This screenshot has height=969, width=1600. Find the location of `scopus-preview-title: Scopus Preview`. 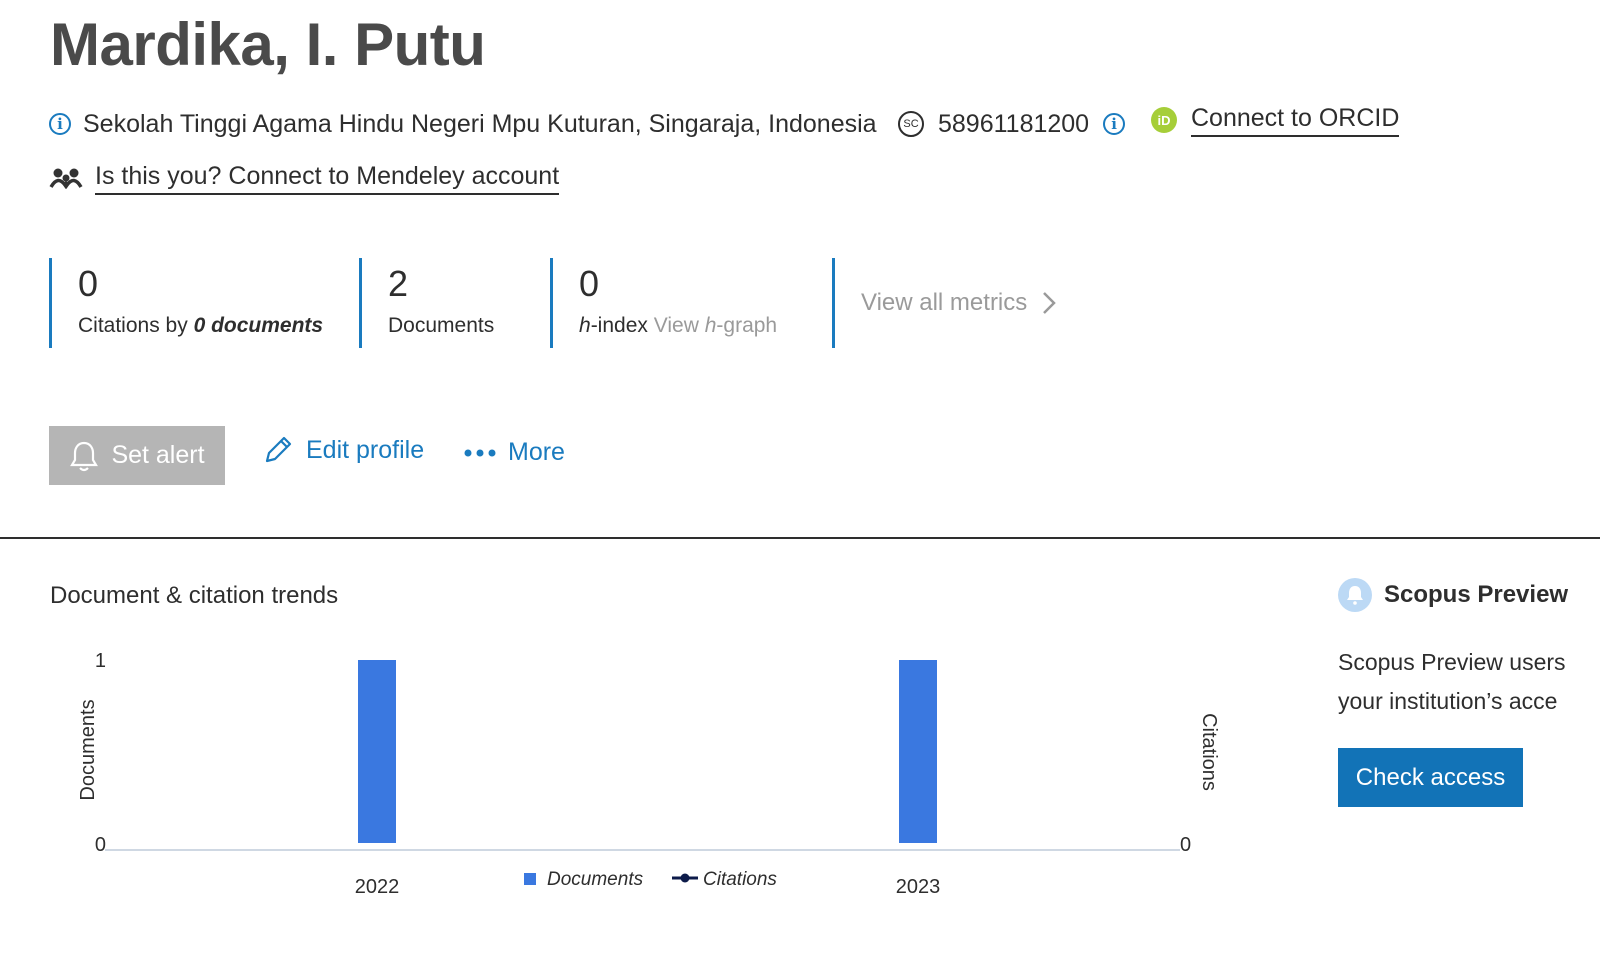

scopus-preview-title: Scopus Preview is located at coordinates (1476, 594).